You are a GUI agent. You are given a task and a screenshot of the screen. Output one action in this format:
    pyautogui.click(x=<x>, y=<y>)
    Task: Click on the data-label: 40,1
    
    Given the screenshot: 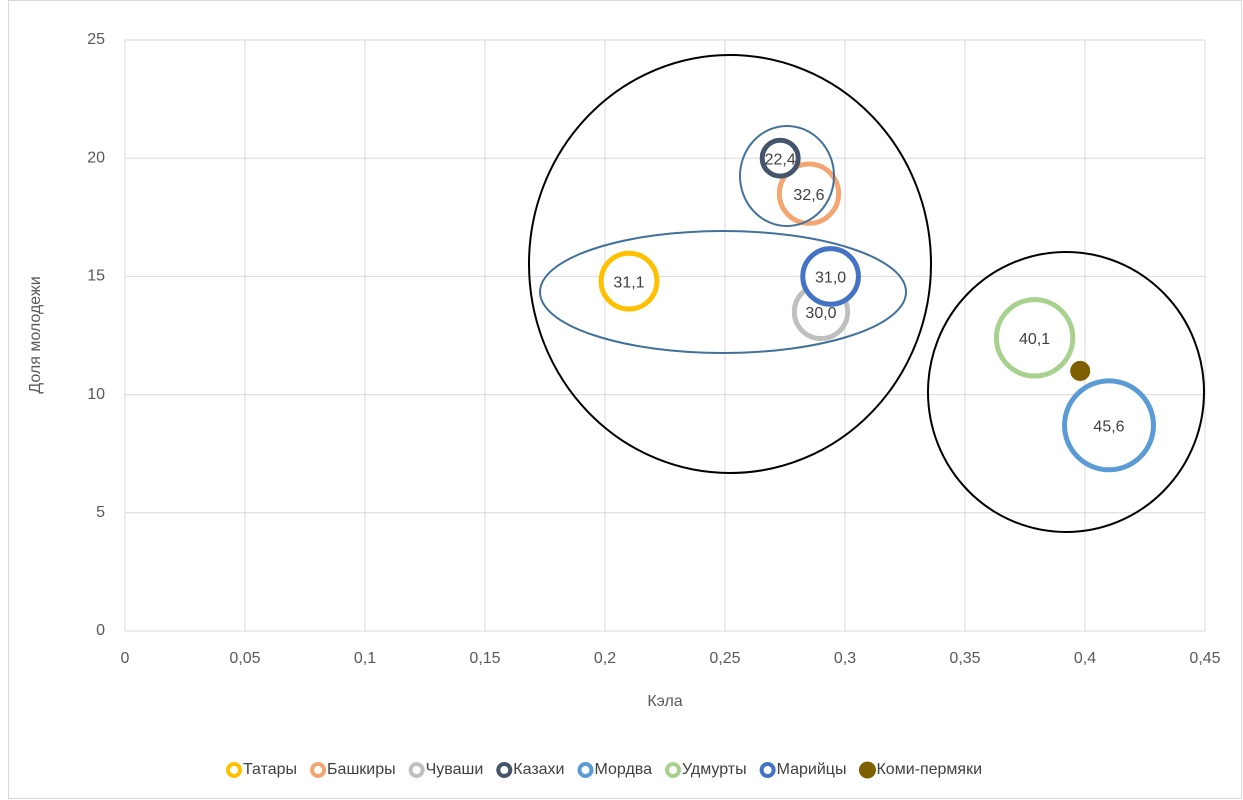 What is the action you would take?
    pyautogui.click(x=1034, y=339)
    